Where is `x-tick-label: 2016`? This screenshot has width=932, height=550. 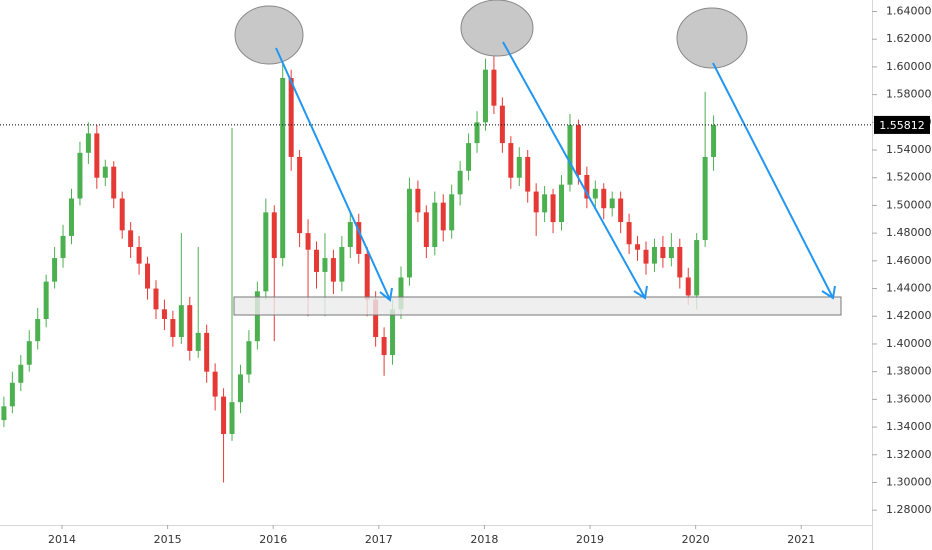
x-tick-label: 2016 is located at coordinates (273, 539).